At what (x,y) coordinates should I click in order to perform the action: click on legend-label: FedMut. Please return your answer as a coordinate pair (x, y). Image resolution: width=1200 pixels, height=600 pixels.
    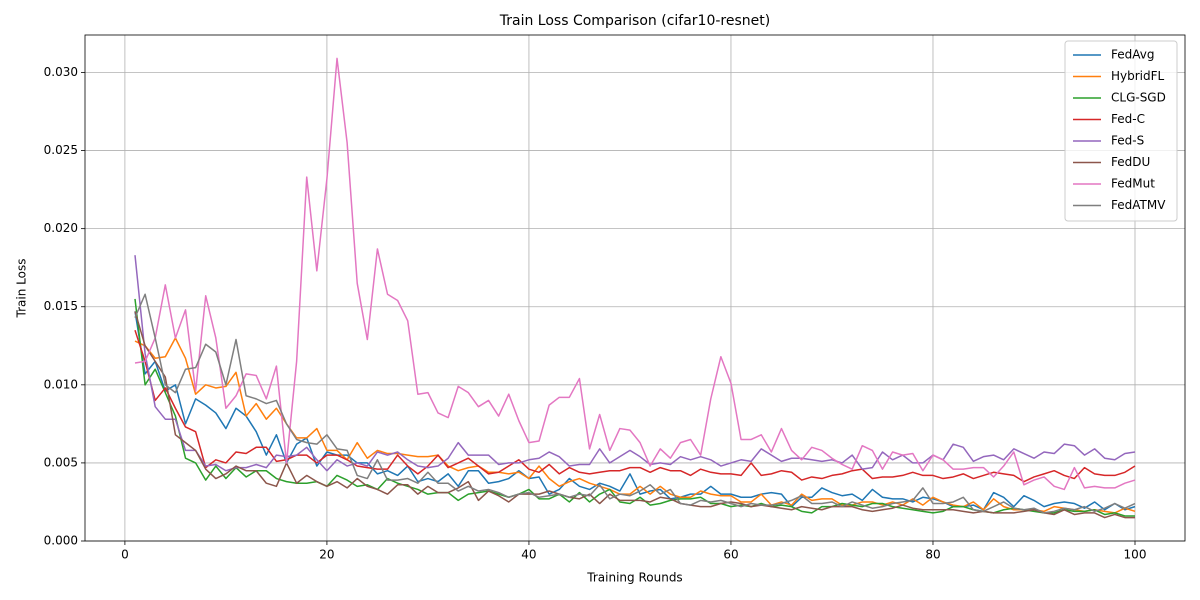
    Looking at the image, I should click on (1133, 184).